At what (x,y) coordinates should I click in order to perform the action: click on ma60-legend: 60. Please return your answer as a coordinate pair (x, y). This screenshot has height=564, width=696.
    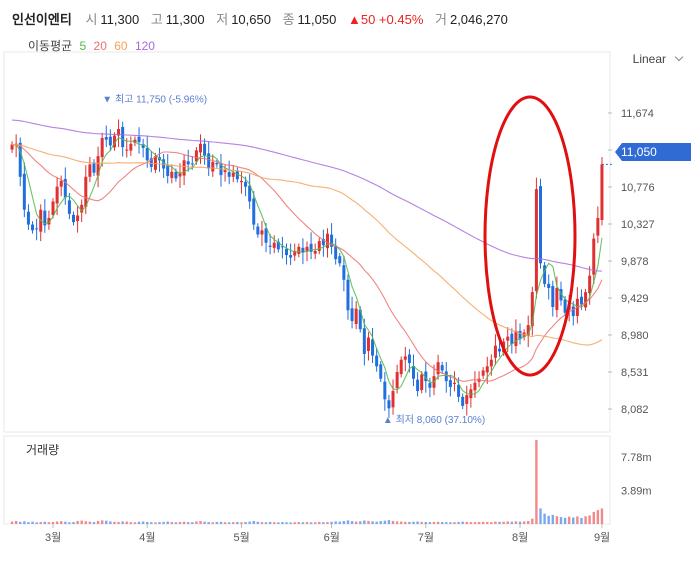
    Looking at the image, I should click on (121, 46).